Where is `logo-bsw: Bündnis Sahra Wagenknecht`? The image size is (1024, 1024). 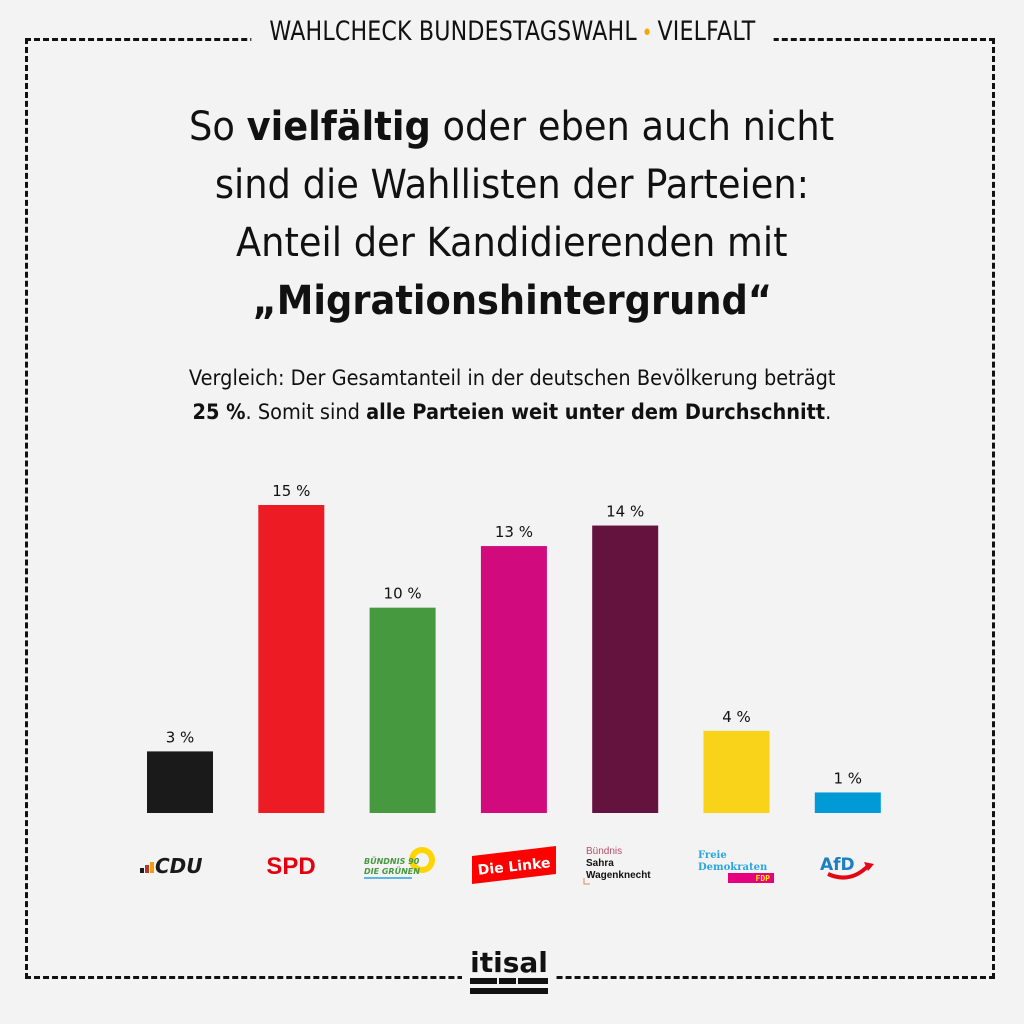
logo-bsw: Bündnis Sahra Wagenknecht is located at coordinates (625, 865).